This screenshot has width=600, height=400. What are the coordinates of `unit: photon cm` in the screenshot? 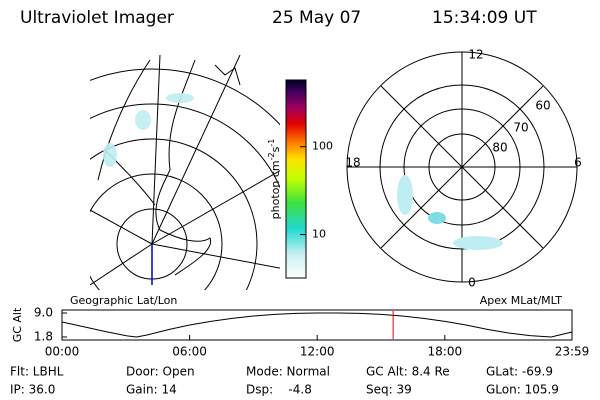 It's located at (275, 189).